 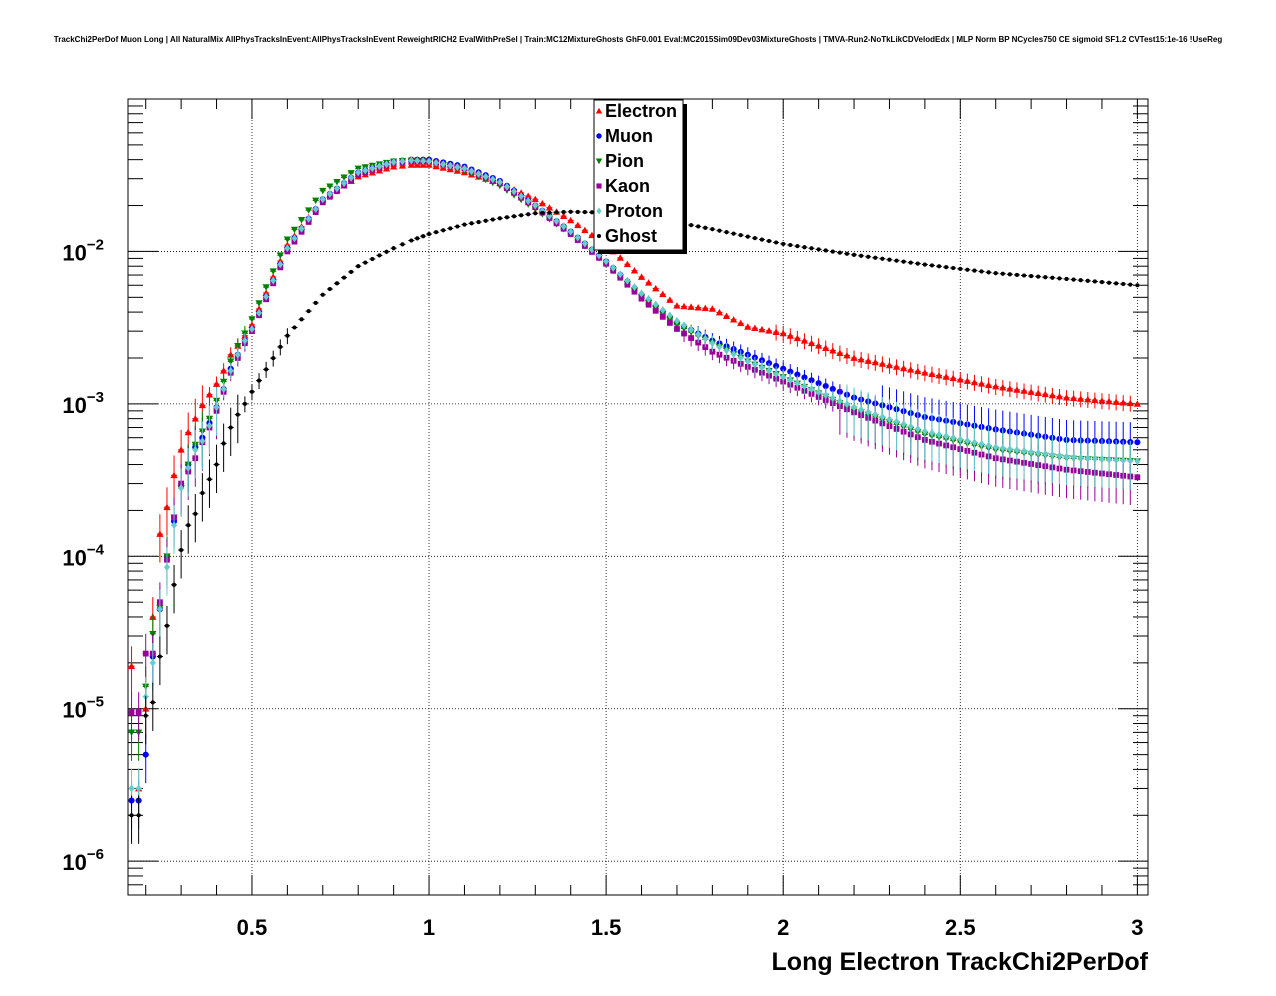 What do you see at coordinates (690, 927) in the screenshot?
I see `x-tick-labels: 0.5 1 1.5 2 2.5 3` at bounding box center [690, 927].